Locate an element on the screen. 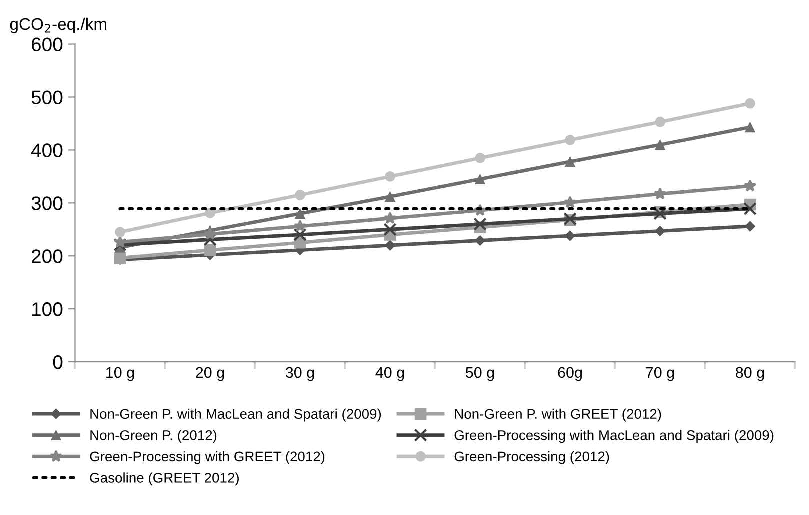  legend-label: Green-Processing with MacLean and Spatari (2009) is located at coordinates (614, 437).